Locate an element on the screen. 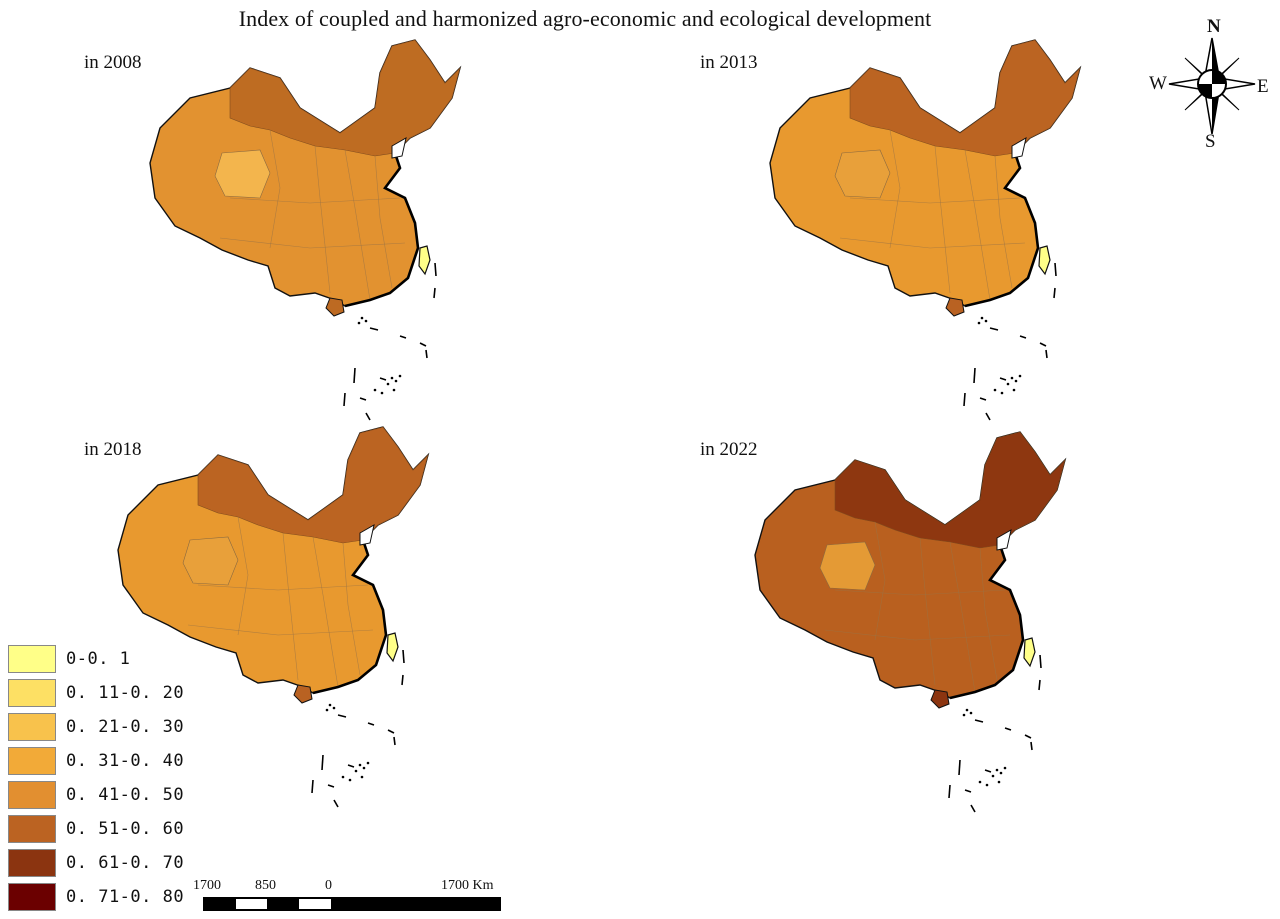 Image resolution: width=1280 pixels, height=919 pixels. scale-label-0: 0 is located at coordinates (328, 885).